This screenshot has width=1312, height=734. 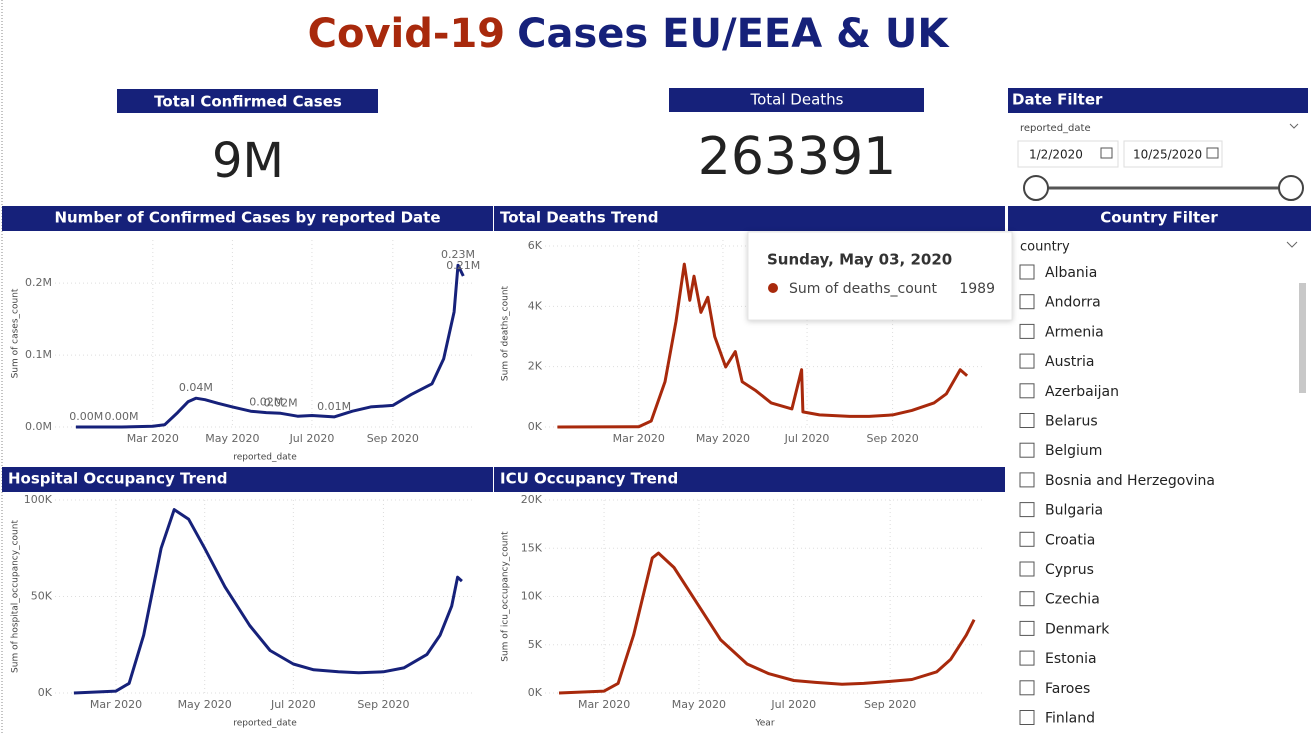 I want to click on x-axis-title: Year, so click(x=764, y=724).